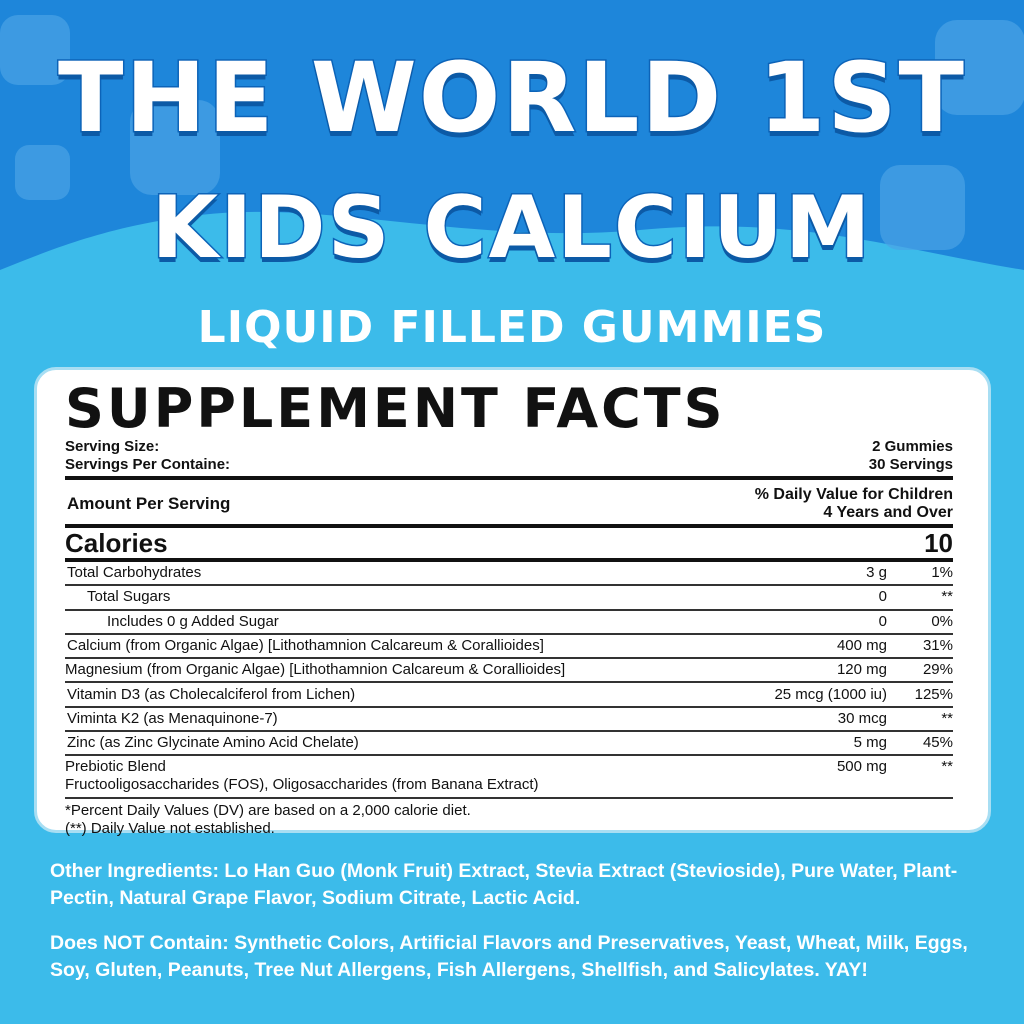 The height and width of the screenshot is (1024, 1024). What do you see at coordinates (912, 446) in the screenshot?
I see `serving-size-value: 2 Gummies` at bounding box center [912, 446].